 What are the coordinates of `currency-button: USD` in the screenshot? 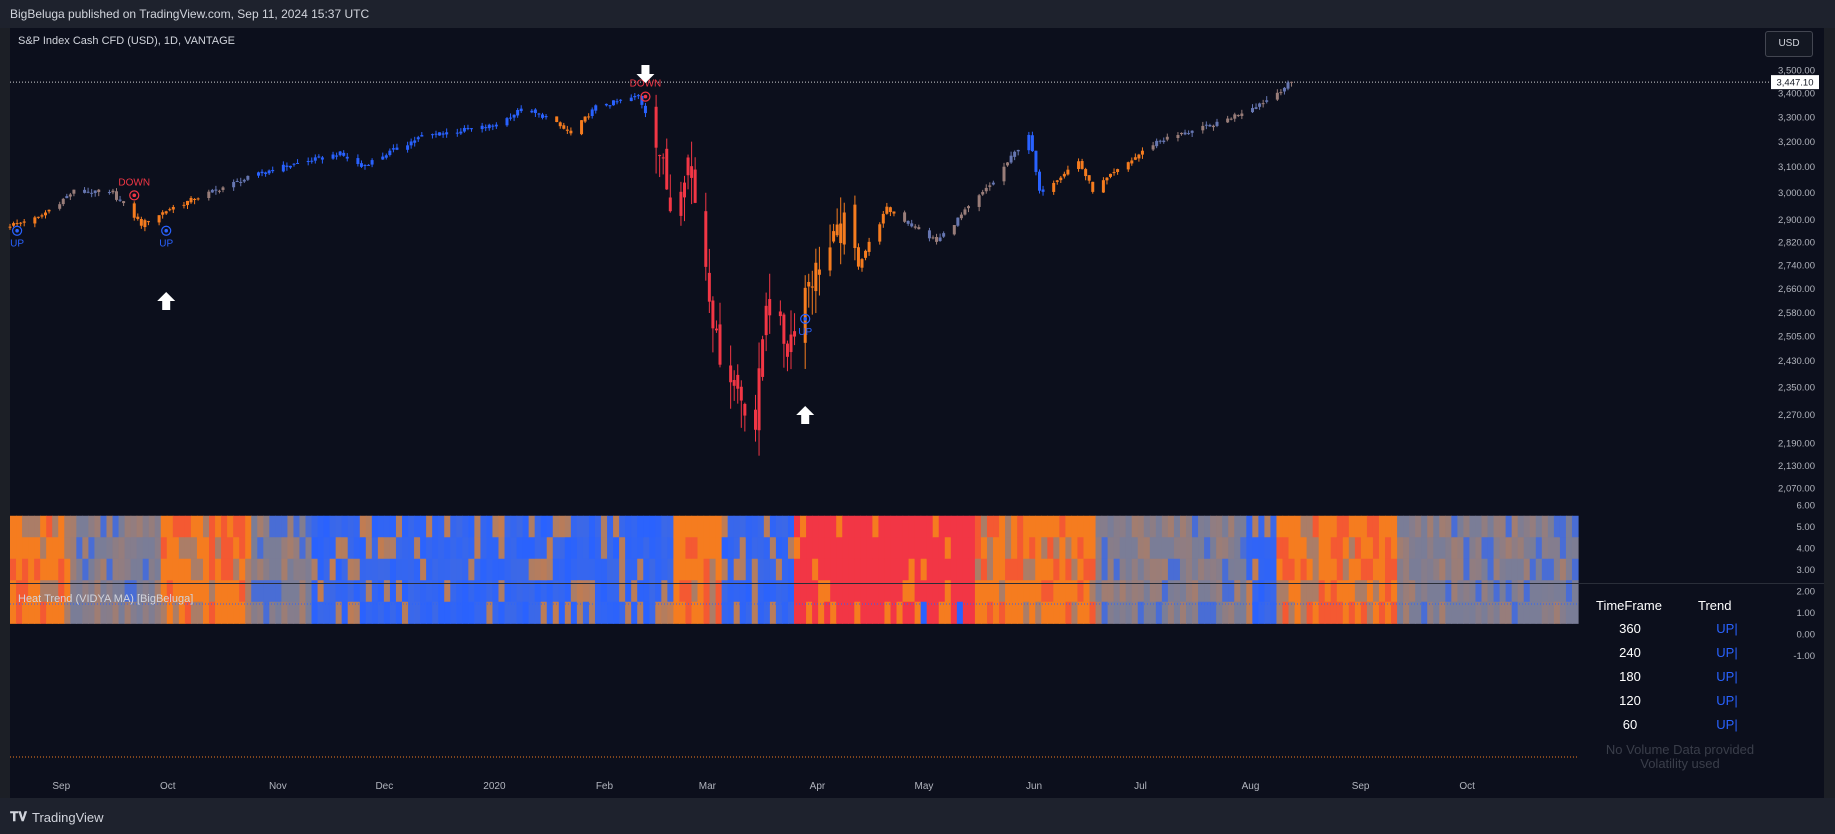 It's located at (1789, 44).